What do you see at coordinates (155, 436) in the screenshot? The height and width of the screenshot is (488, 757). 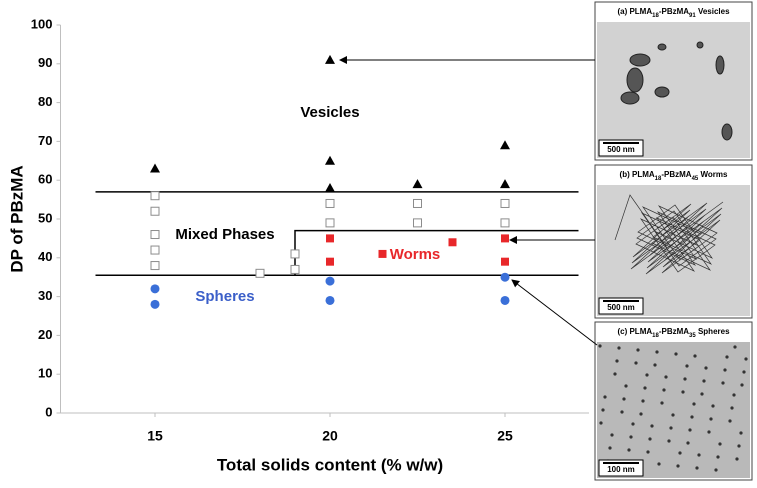 I see `x-tick-label: 15` at bounding box center [155, 436].